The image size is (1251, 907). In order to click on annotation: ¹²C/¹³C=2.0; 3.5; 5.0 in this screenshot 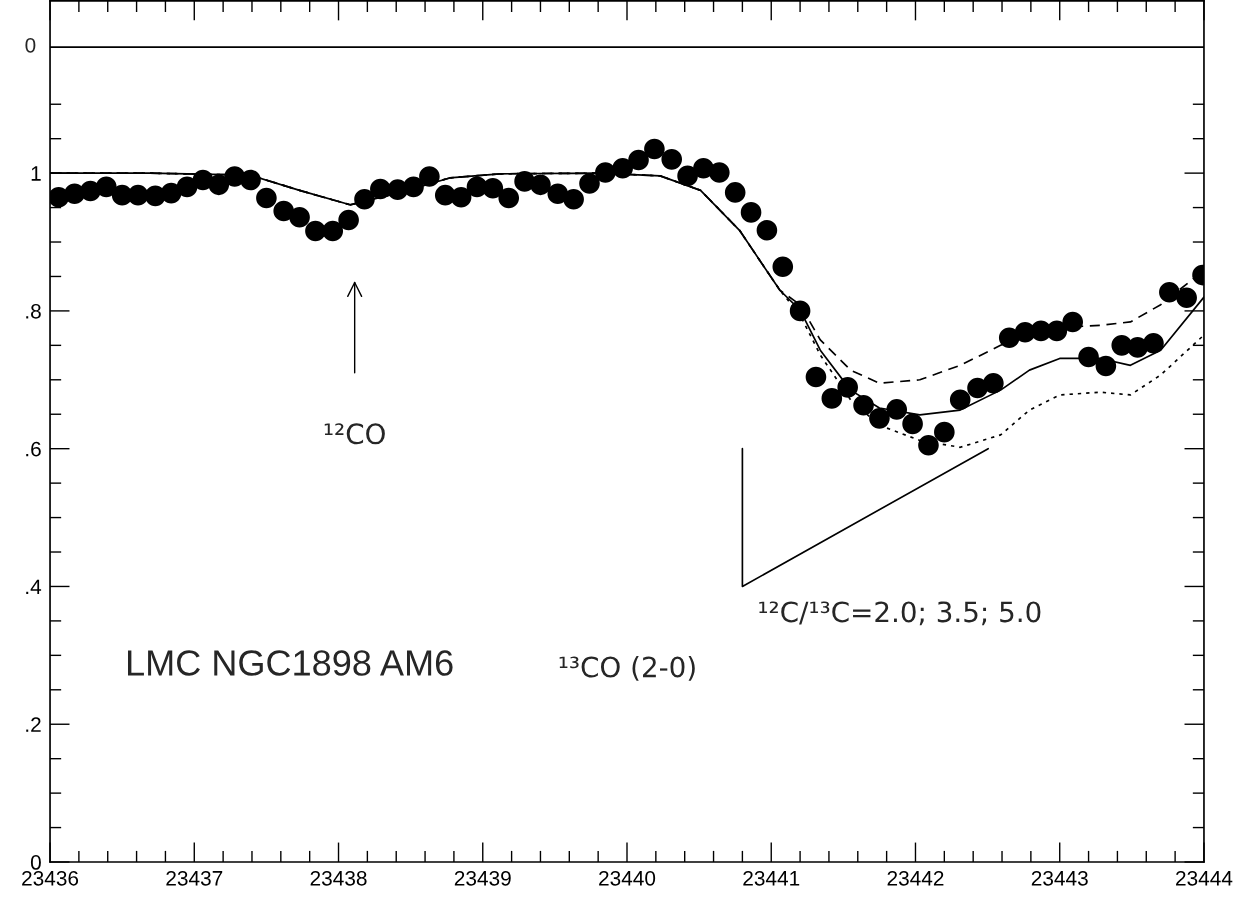, I will do `click(900, 613)`.